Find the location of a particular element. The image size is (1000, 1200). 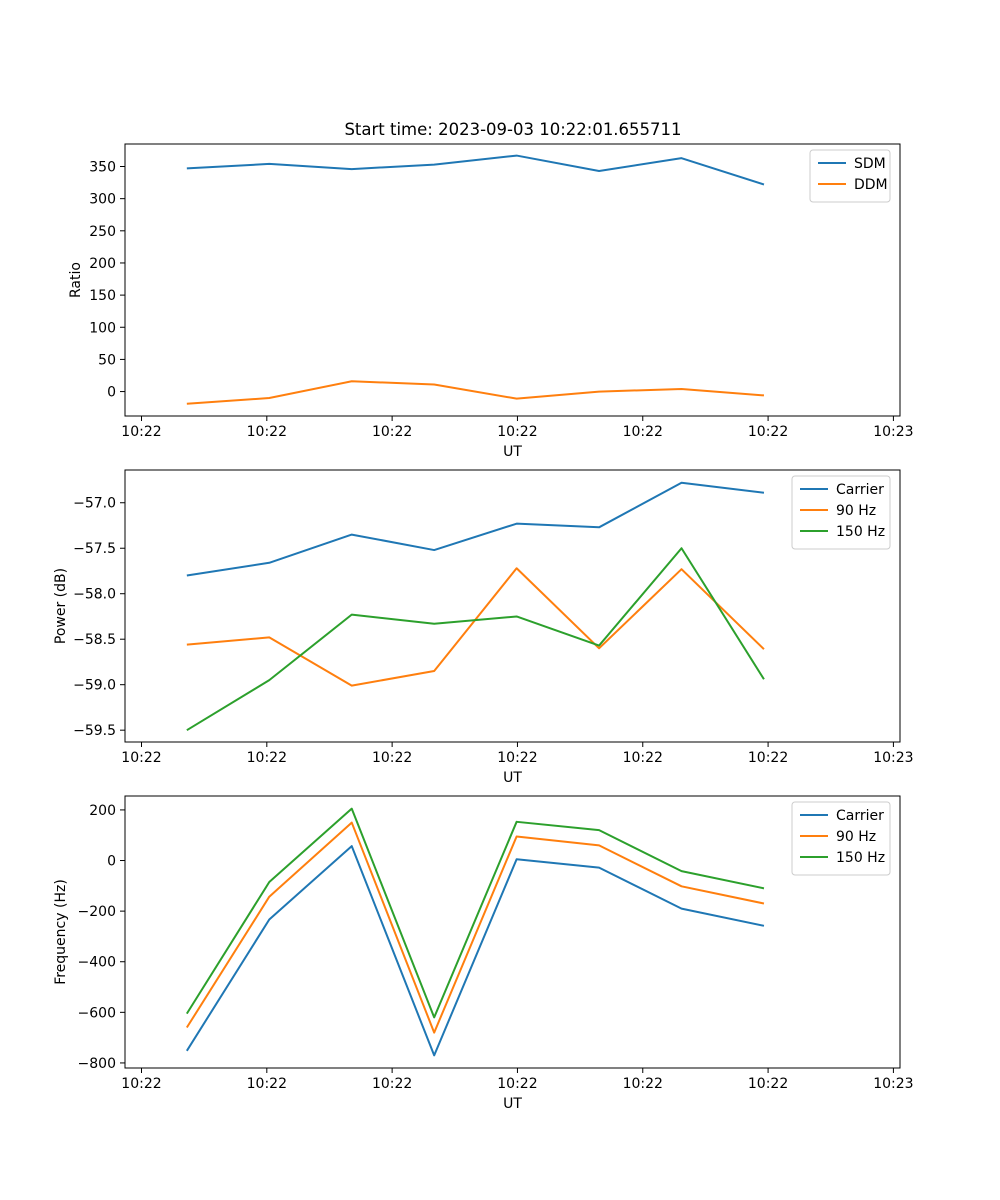

y-tick-label: 100 is located at coordinates (102, 328).